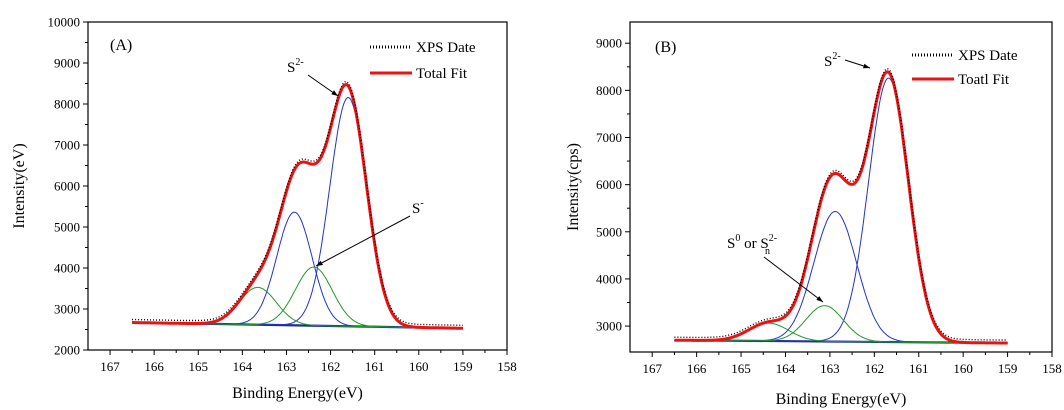 This screenshot has height=410, width=1064. I want to click on annotation-sn-subscript: n, so click(767, 251).